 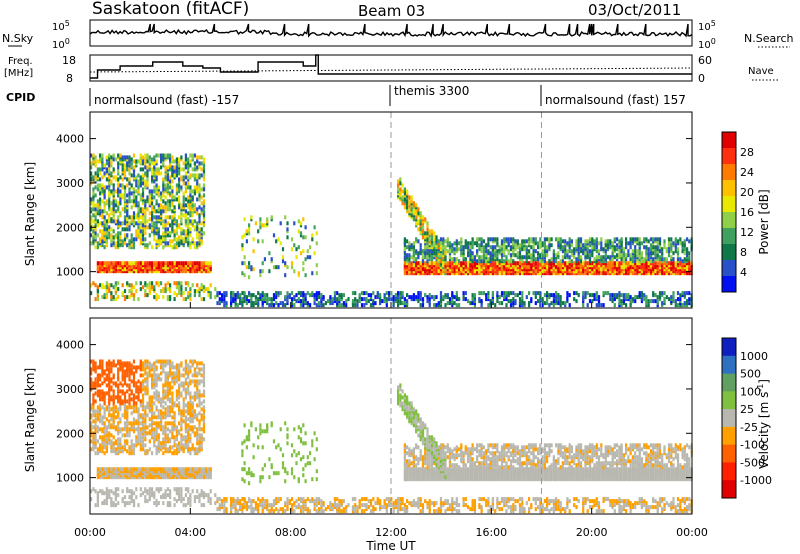 What do you see at coordinates (69, 60) in the screenshot?
I see `freq-tick-top: 18` at bounding box center [69, 60].